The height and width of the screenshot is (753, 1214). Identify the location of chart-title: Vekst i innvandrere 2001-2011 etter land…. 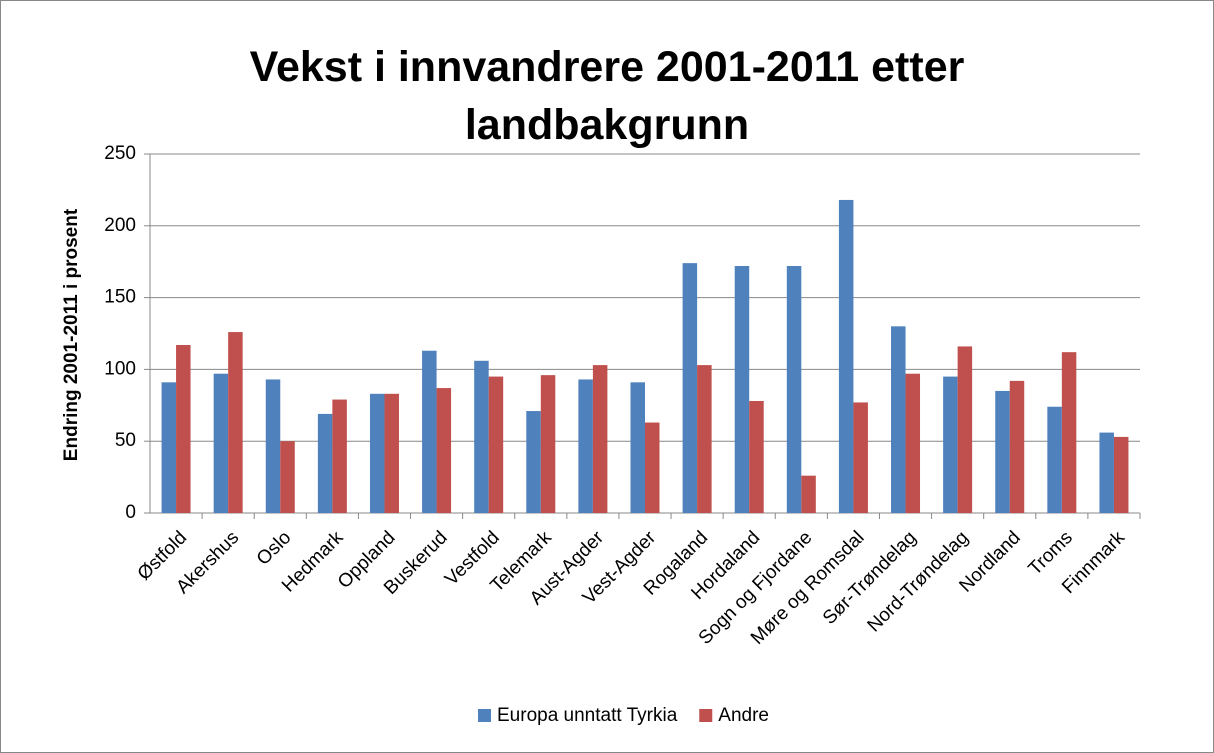
(607, 96).